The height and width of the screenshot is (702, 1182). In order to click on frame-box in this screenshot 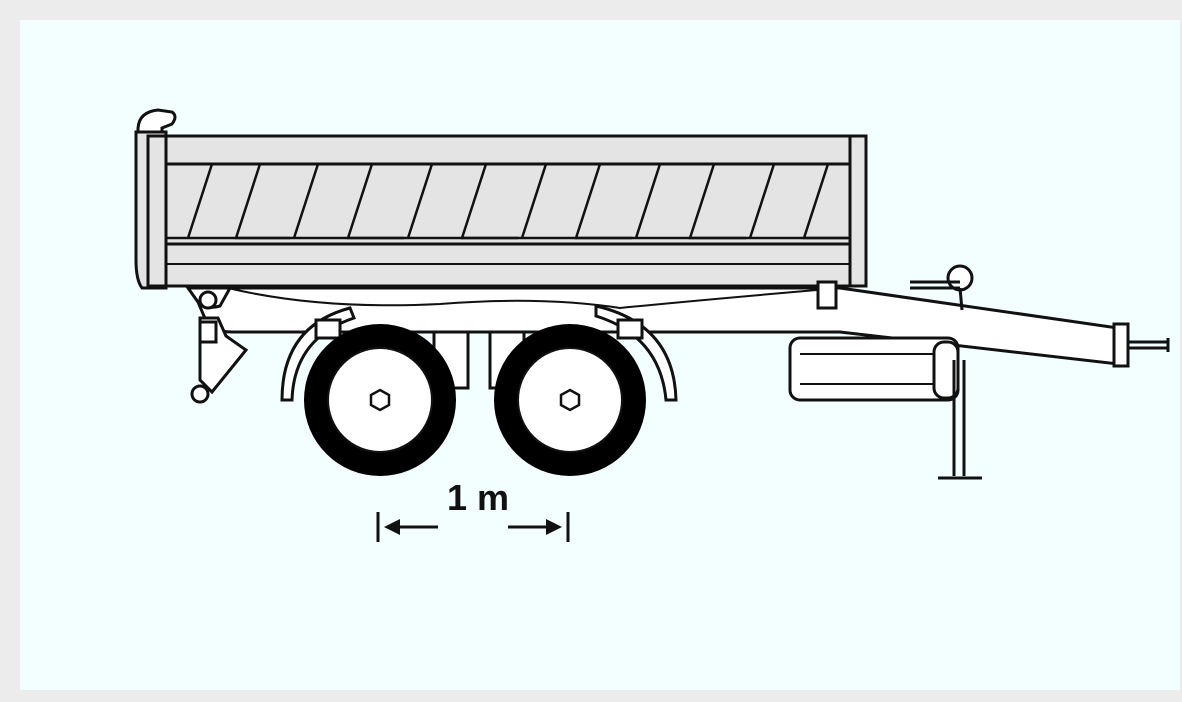, I will do `click(827, 295)`.